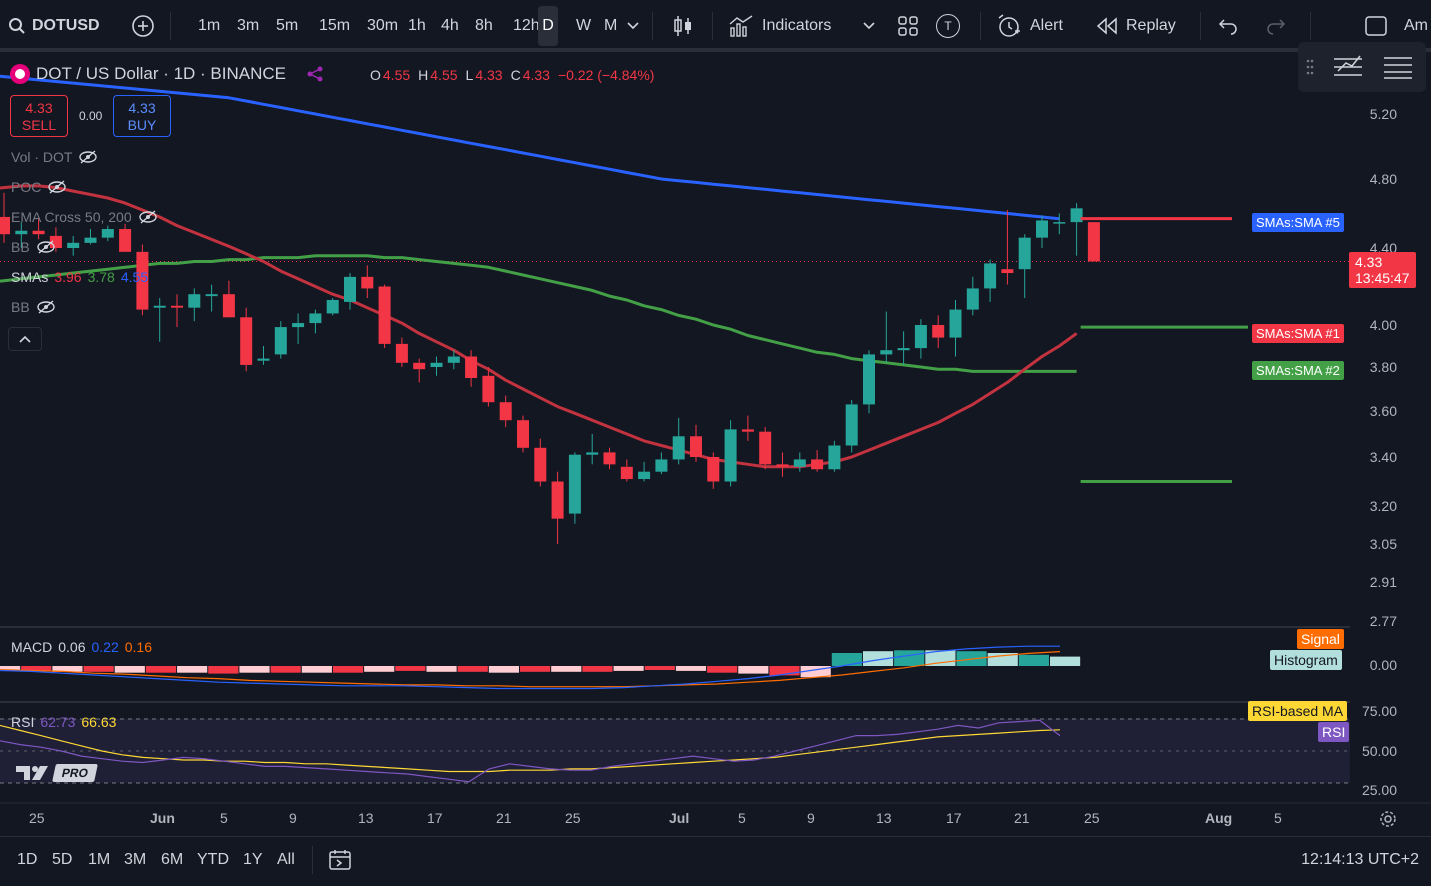 The width and height of the screenshot is (1431, 886). Describe the element at coordinates (84, 217) in the screenshot. I see `indicator-ema-cross: EMA Cross 50, 200` at that location.